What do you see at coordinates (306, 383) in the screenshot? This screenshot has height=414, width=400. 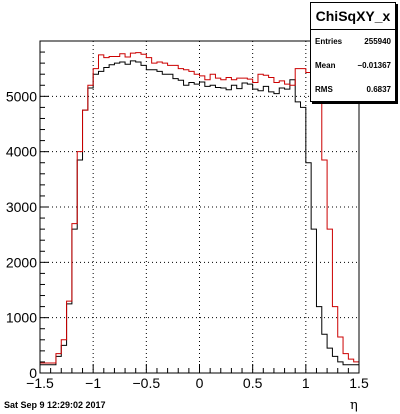 I see `x-tick-label: 1` at bounding box center [306, 383].